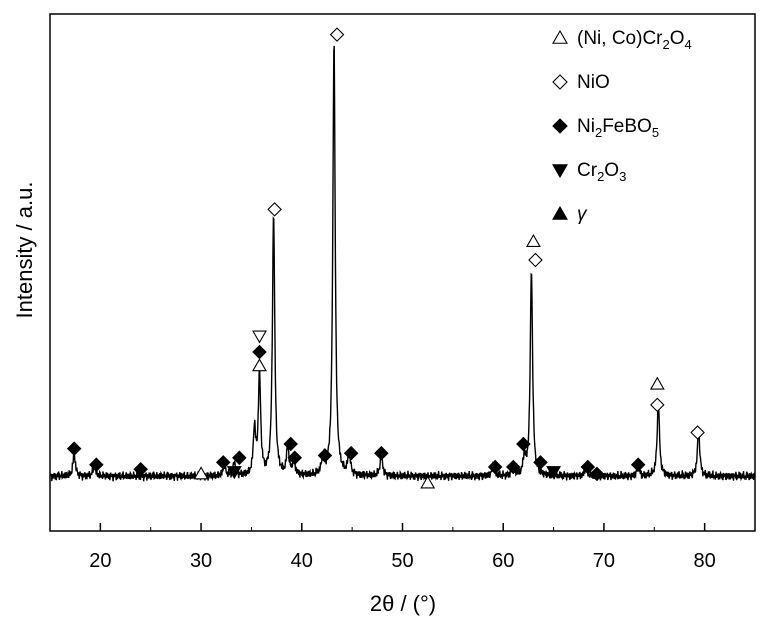 The image size is (768, 626). Describe the element at coordinates (100, 561) in the screenshot. I see `x-tick-label: 20` at that location.